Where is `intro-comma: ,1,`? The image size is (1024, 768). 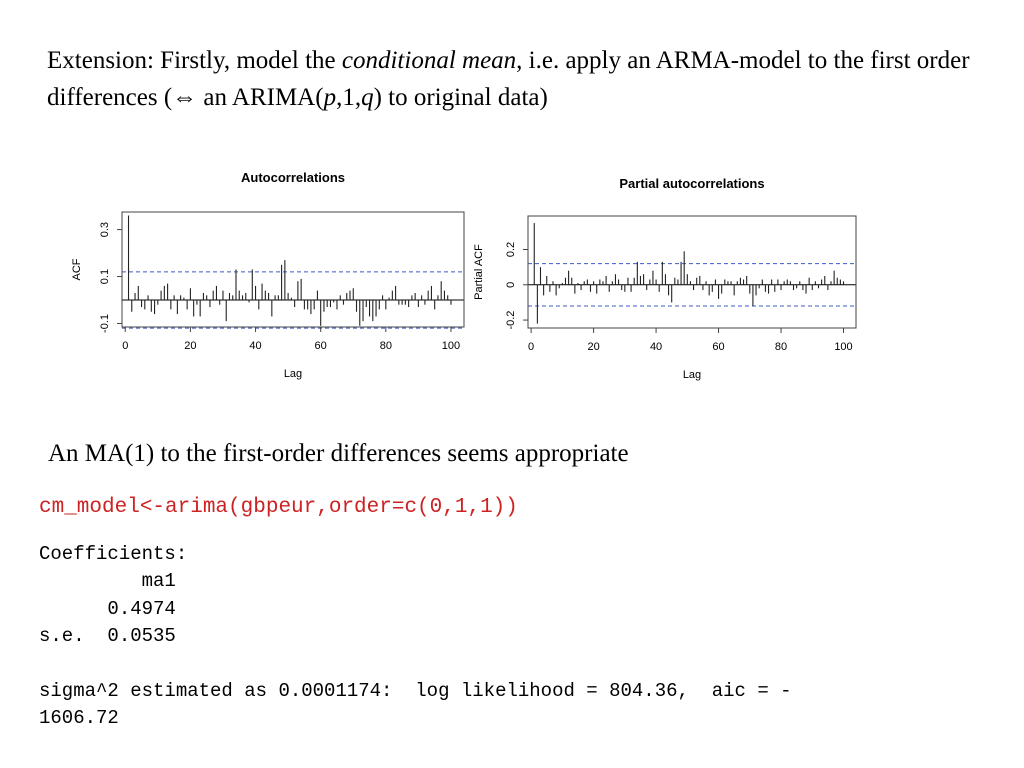
intro-comma: ,1, is located at coordinates (349, 97).